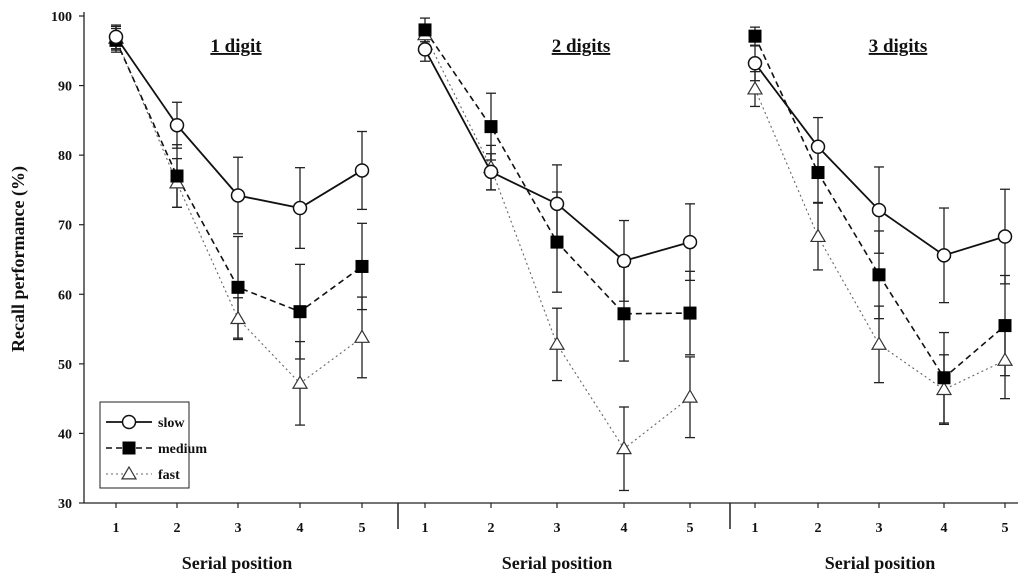 Image resolution: width=1021 pixels, height=579 pixels. Describe the element at coordinates (65, 87) in the screenshot. I see `y-tick-label: 90` at that location.